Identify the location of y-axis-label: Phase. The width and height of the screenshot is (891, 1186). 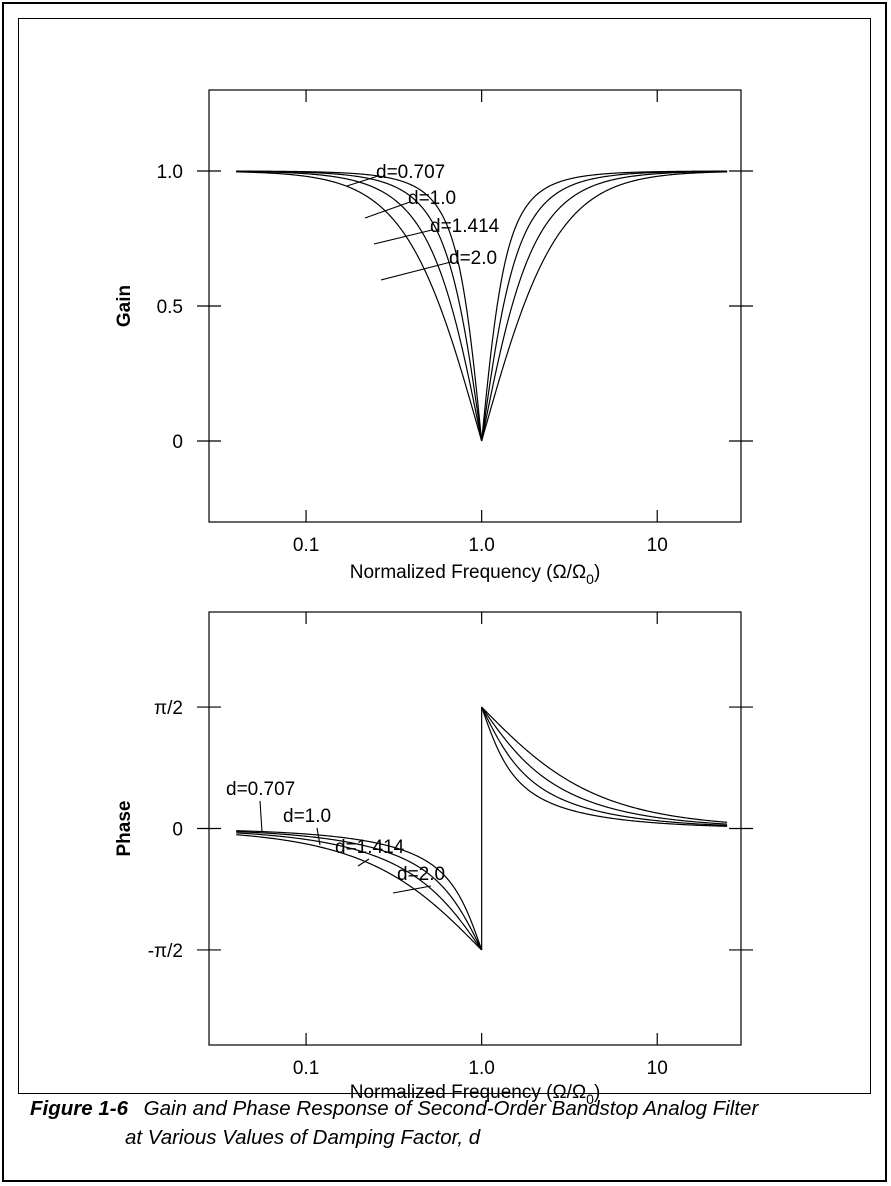
(124, 829).